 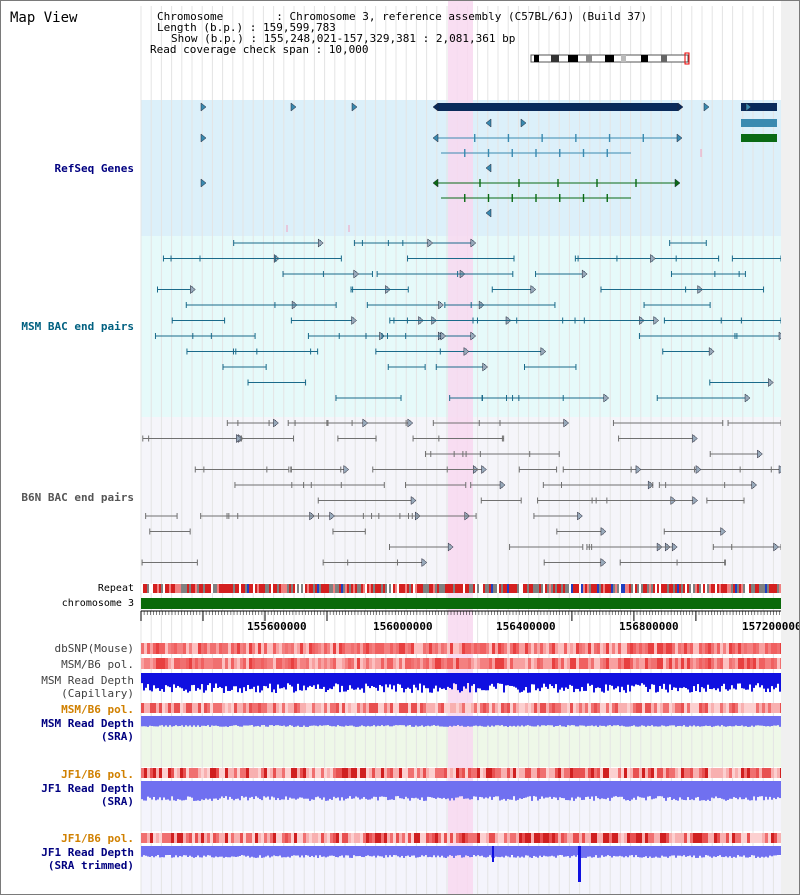 What do you see at coordinates (558, 107) in the screenshot?
I see `gene-transcript` at bounding box center [558, 107].